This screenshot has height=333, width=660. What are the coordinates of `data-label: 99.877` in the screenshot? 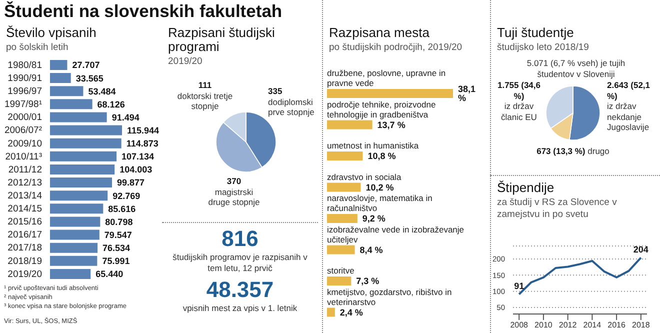 It's located at (131, 183).